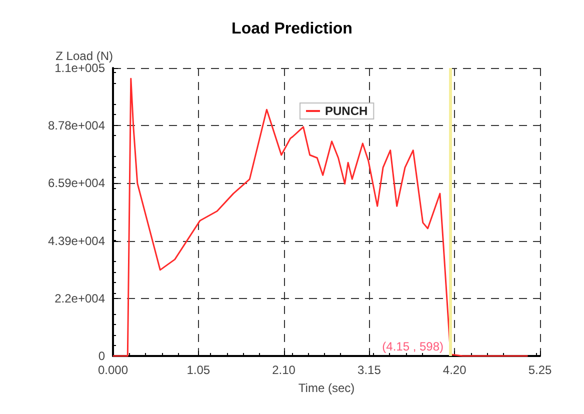  What do you see at coordinates (113, 370) in the screenshot?
I see `x-tick-label: 0.000` at bounding box center [113, 370].